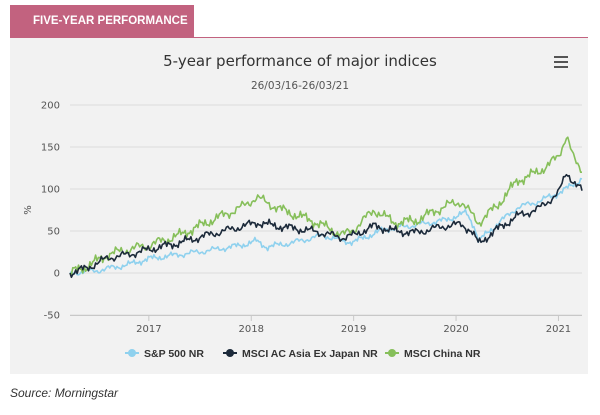  What do you see at coordinates (102, 21) in the screenshot?
I see `section-tab: FIVE-YEAR PERFORMANCE` at bounding box center [102, 21].